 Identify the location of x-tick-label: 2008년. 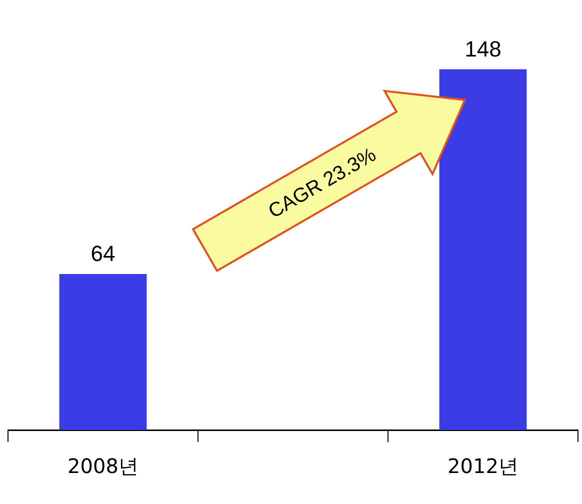
(103, 466).